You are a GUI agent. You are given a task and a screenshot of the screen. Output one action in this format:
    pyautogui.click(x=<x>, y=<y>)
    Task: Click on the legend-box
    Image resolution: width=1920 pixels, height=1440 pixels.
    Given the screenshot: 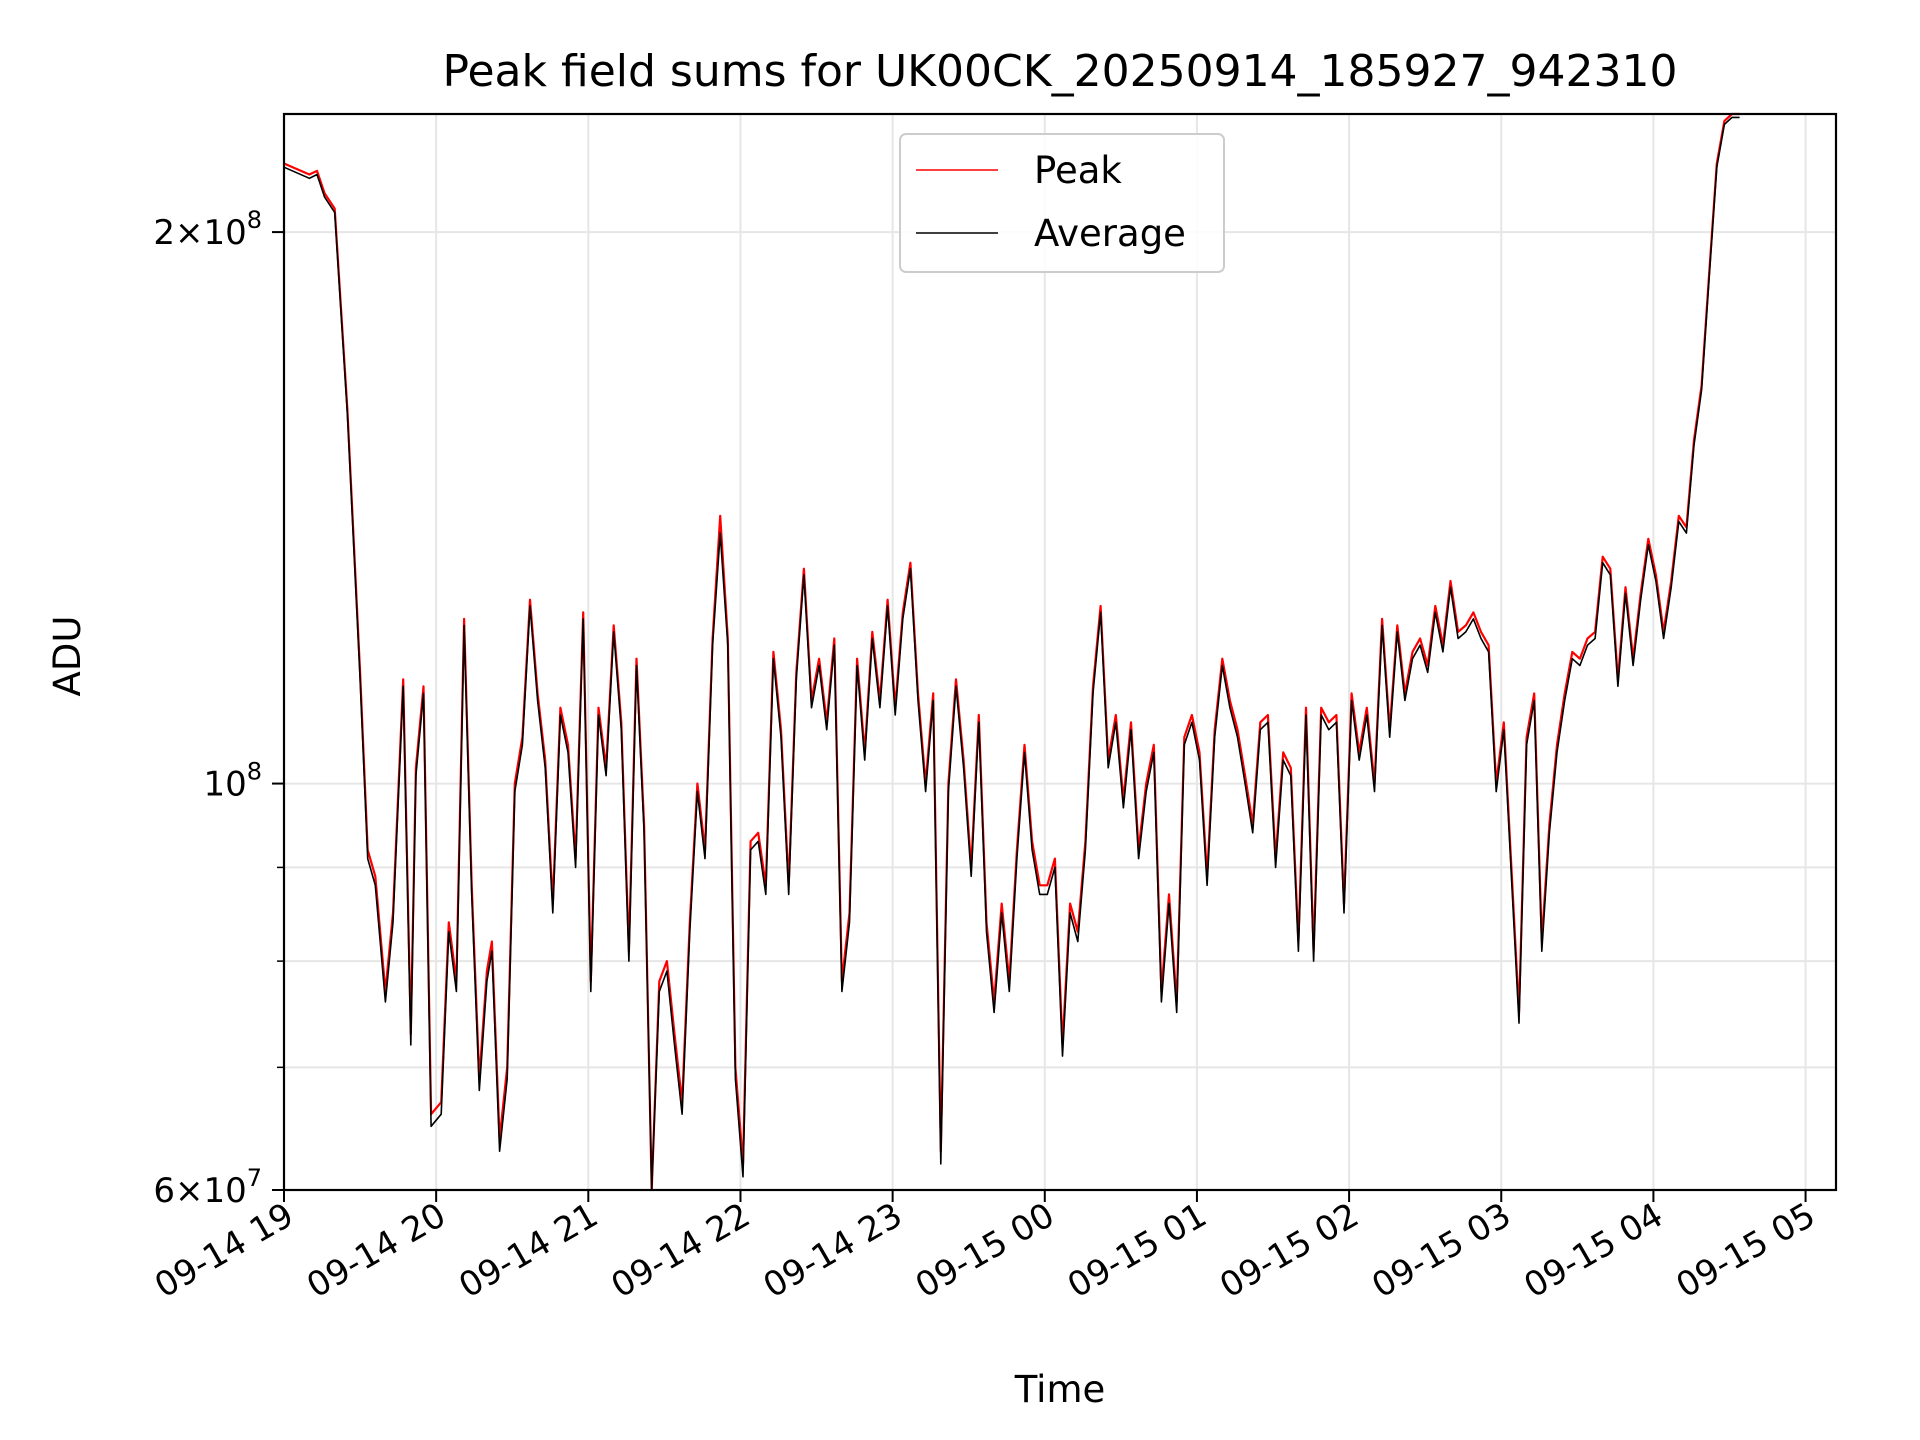 What is the action you would take?
    pyautogui.click(x=1062, y=203)
    